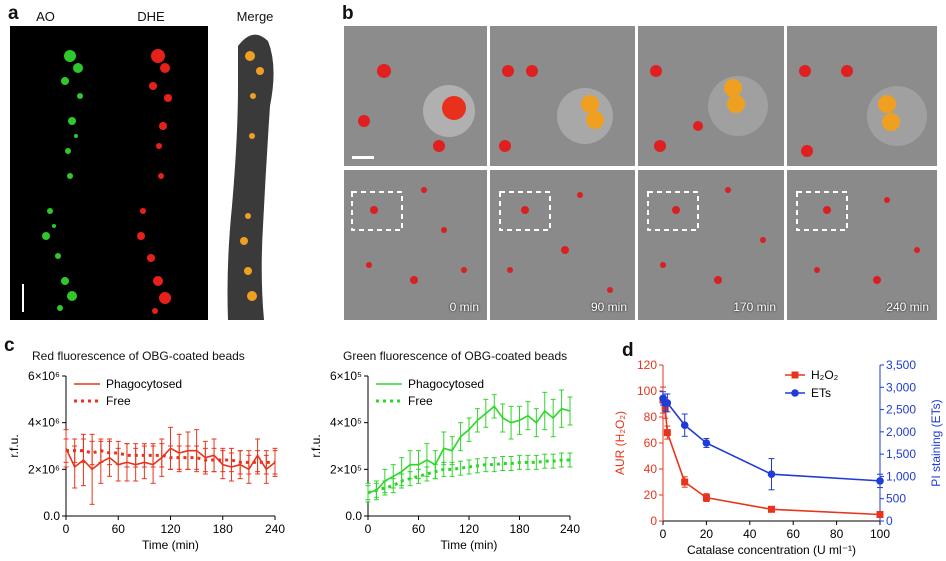  What do you see at coordinates (346, 376) in the screenshot?
I see `y-tick-label: 6×10⁵` at bounding box center [346, 376].